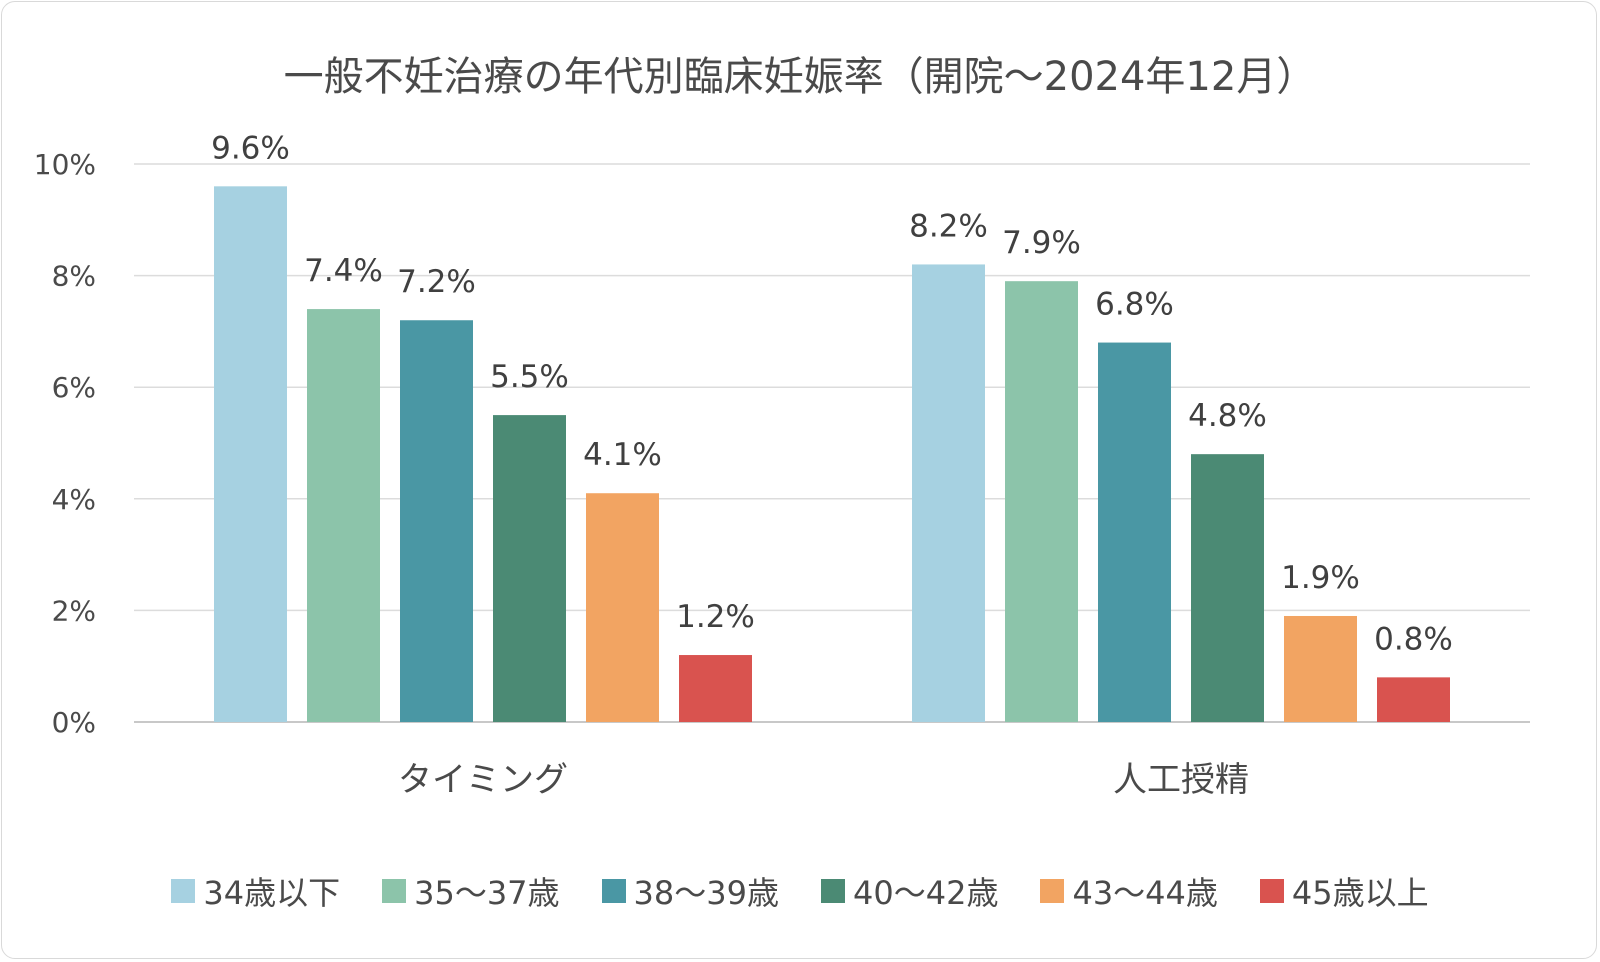 Image resolution: width=1600 pixels, height=962 pixels. Describe the element at coordinates (250, 148) in the screenshot. I see `data-label: 9.6%` at that location.